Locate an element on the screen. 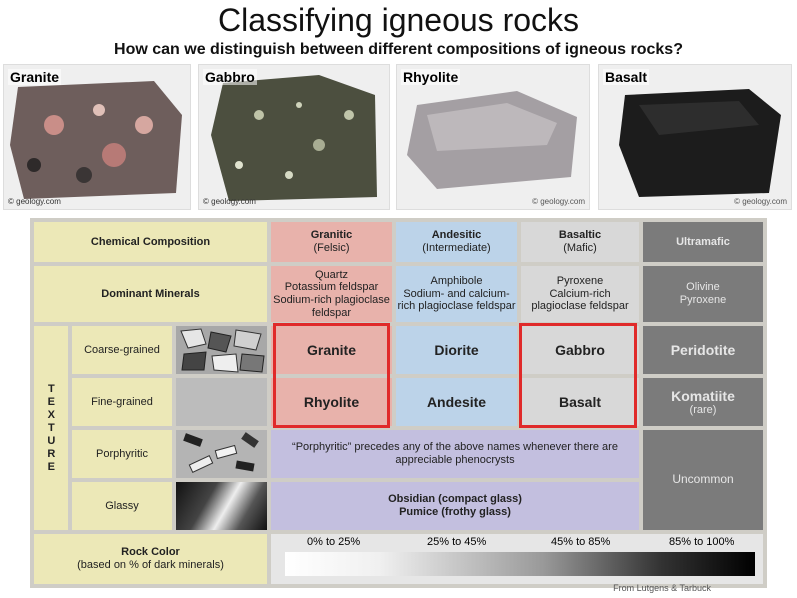  rhyolite-photo: Rhyolite © geology.com is located at coordinates (493, 137).